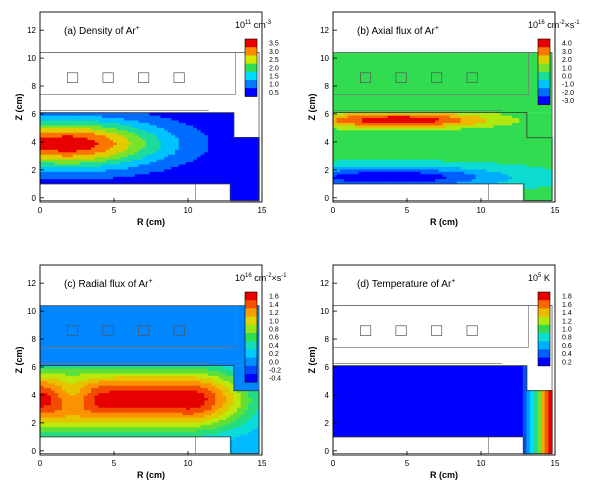 This screenshot has width=591, height=488. What do you see at coordinates (34, 86) in the screenshot?
I see `y-tick-label: 8` at bounding box center [34, 86].